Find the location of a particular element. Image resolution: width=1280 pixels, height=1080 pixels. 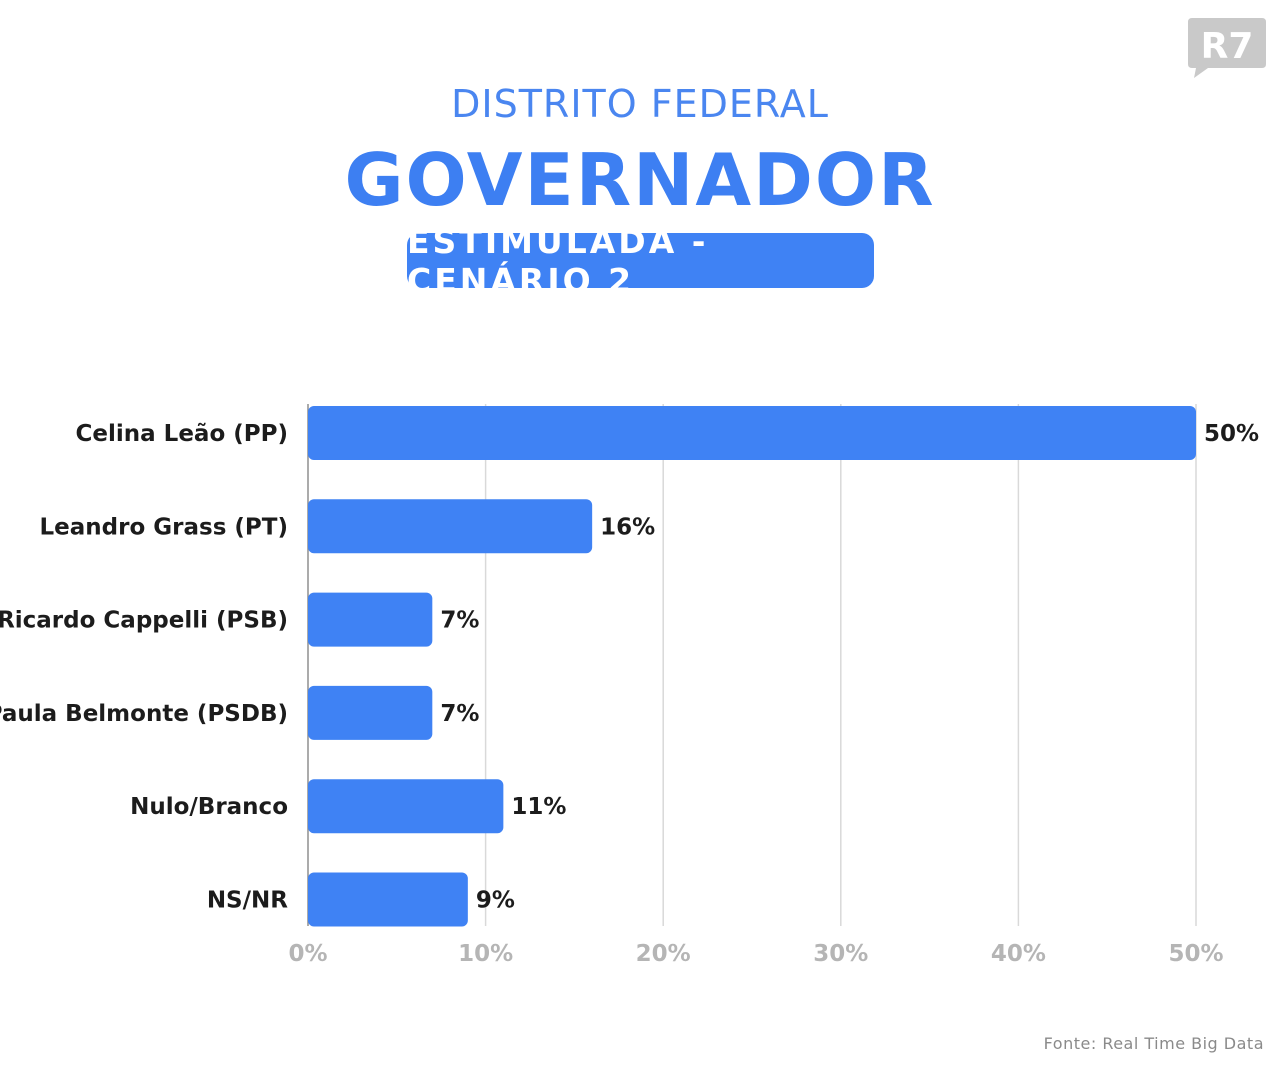

x-tick-label: 50% is located at coordinates (1195, 954).